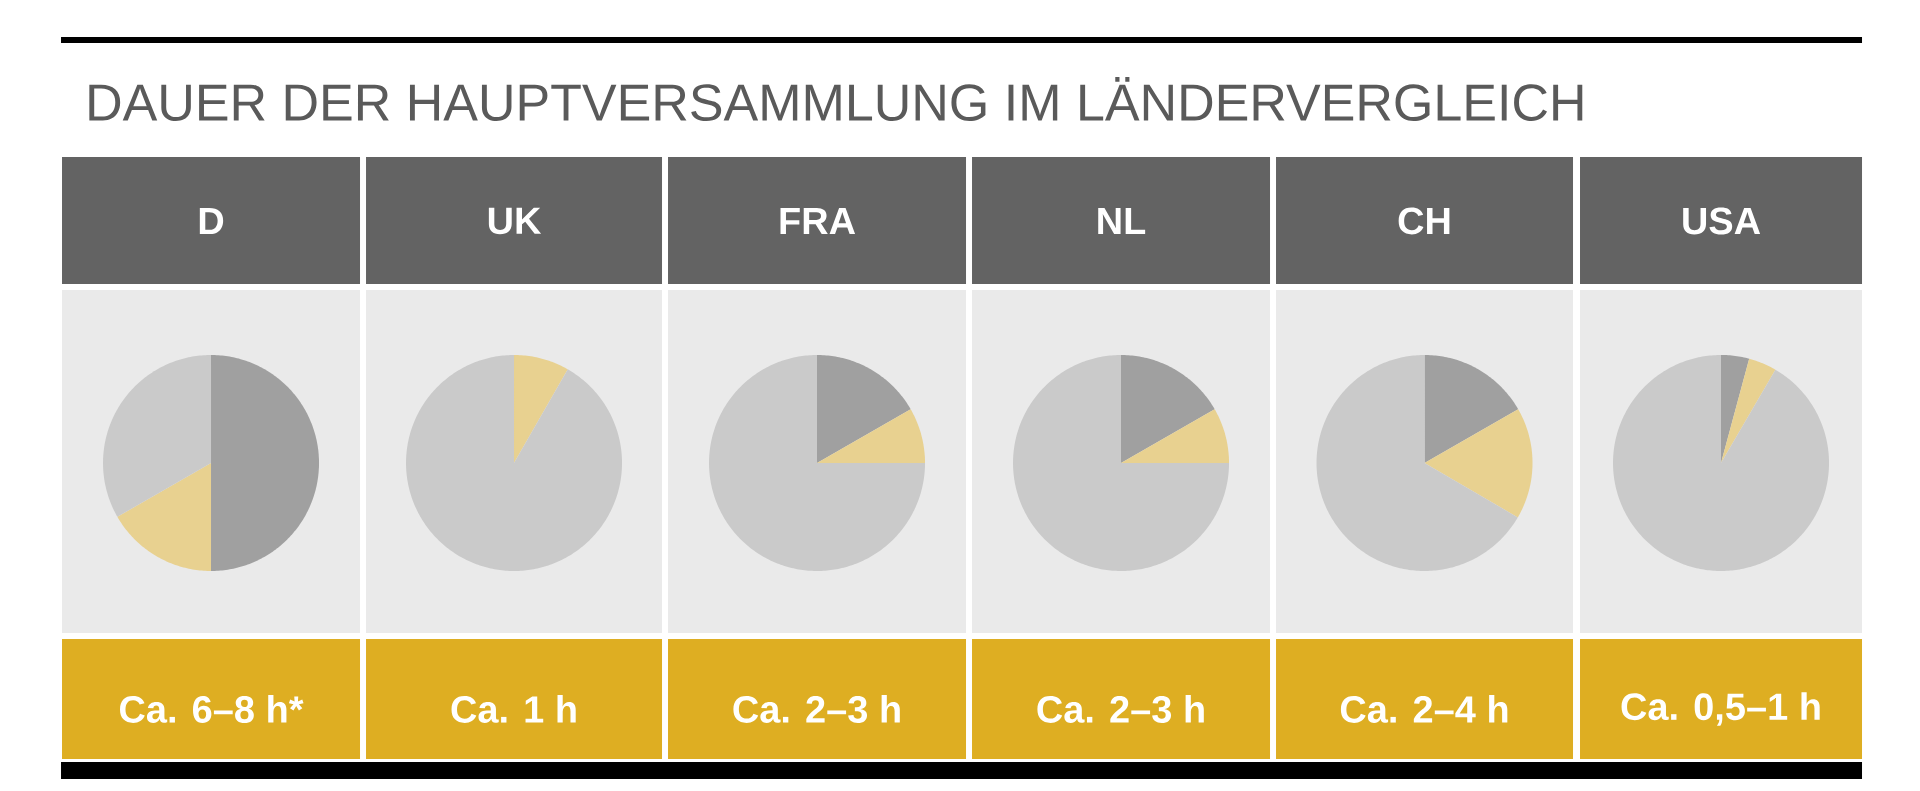  What do you see at coordinates (1424, 709) in the screenshot?
I see `text: Ca. 2–4 h` at bounding box center [1424, 709].